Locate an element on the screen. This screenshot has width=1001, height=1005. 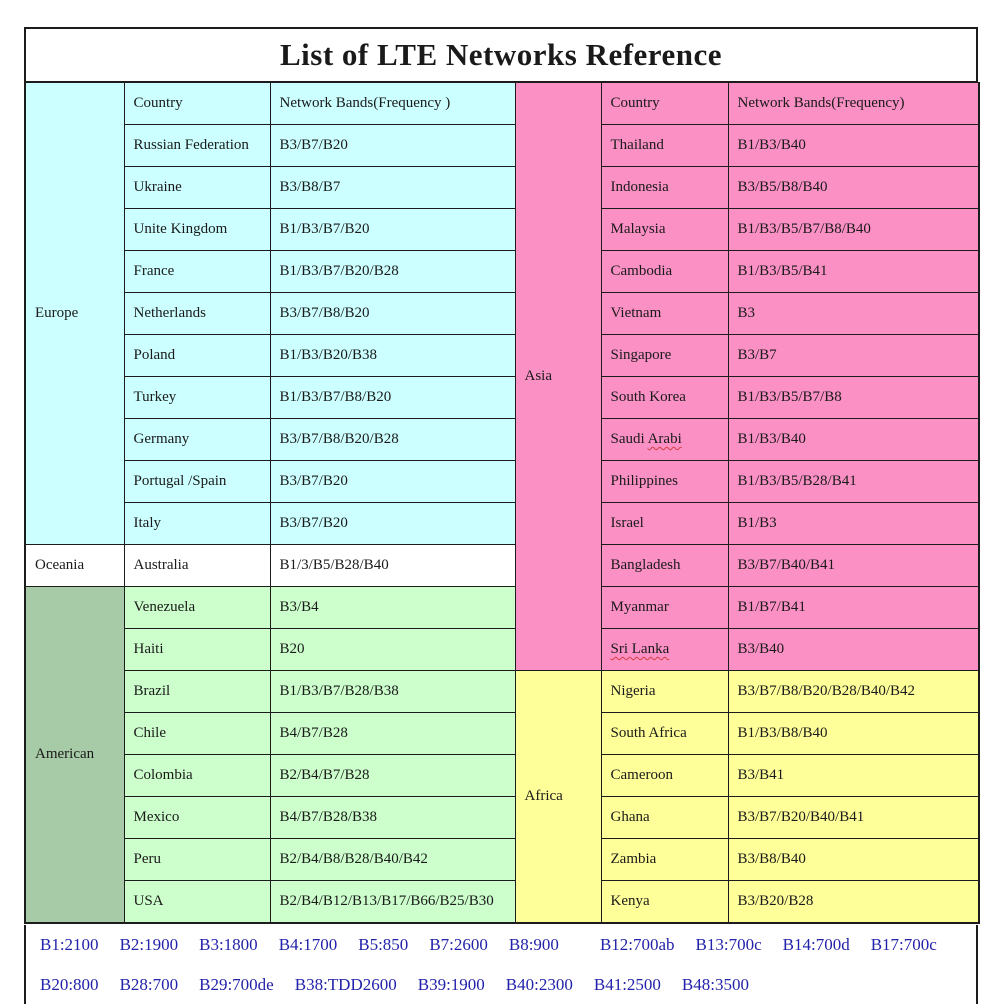
country-cell: Cameroon is located at coordinates (664, 775).